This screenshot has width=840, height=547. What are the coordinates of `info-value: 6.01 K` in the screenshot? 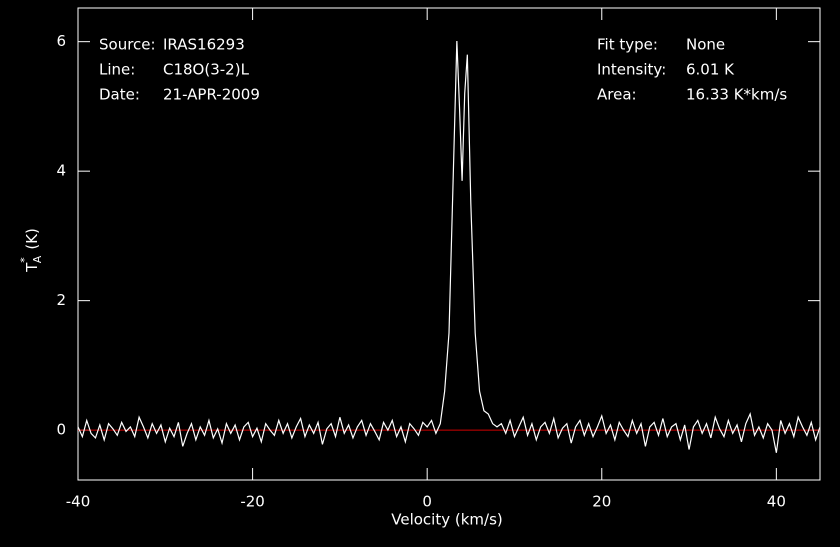 It's located at (710, 70).